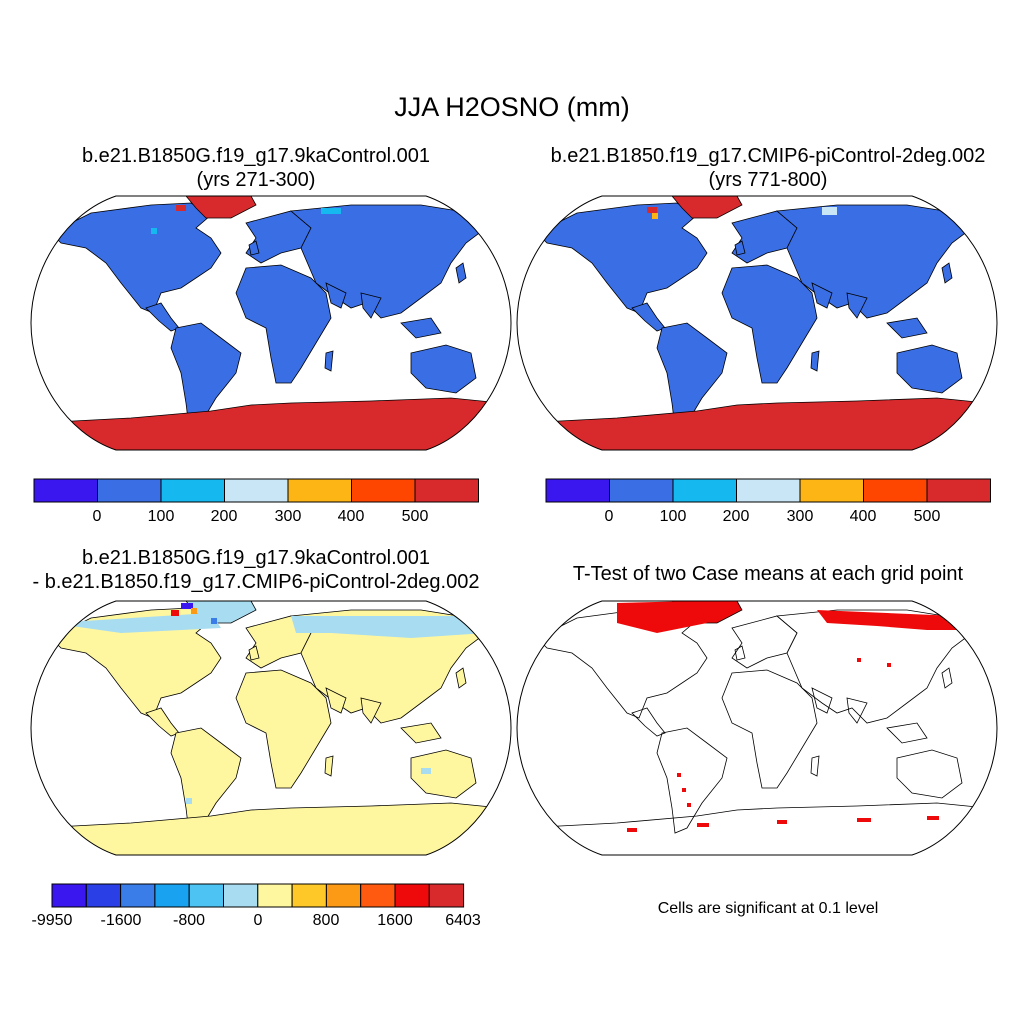  I want to click on colorbar-label: -1600, so click(121, 920).